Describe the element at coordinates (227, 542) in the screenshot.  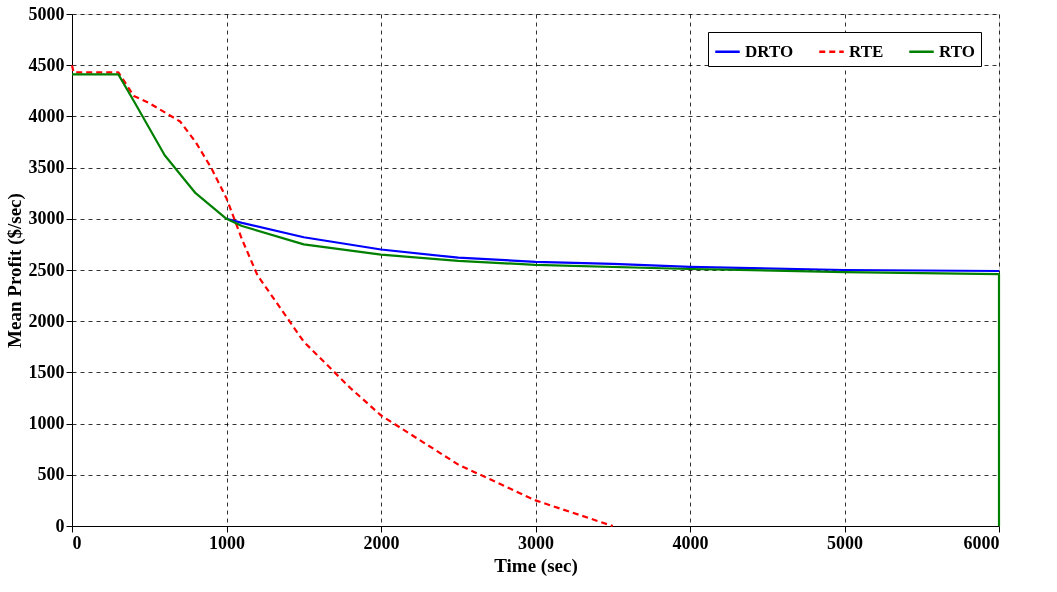
I see `x-tick-label: 1000` at that location.